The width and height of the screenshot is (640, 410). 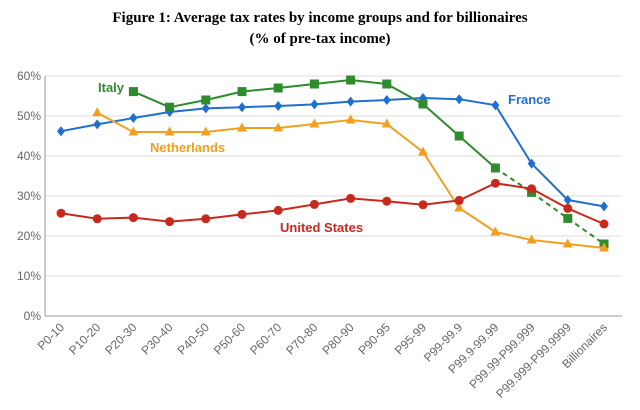 What do you see at coordinates (301, 338) in the screenshot?
I see `x-tick-label: P70-80` at bounding box center [301, 338].